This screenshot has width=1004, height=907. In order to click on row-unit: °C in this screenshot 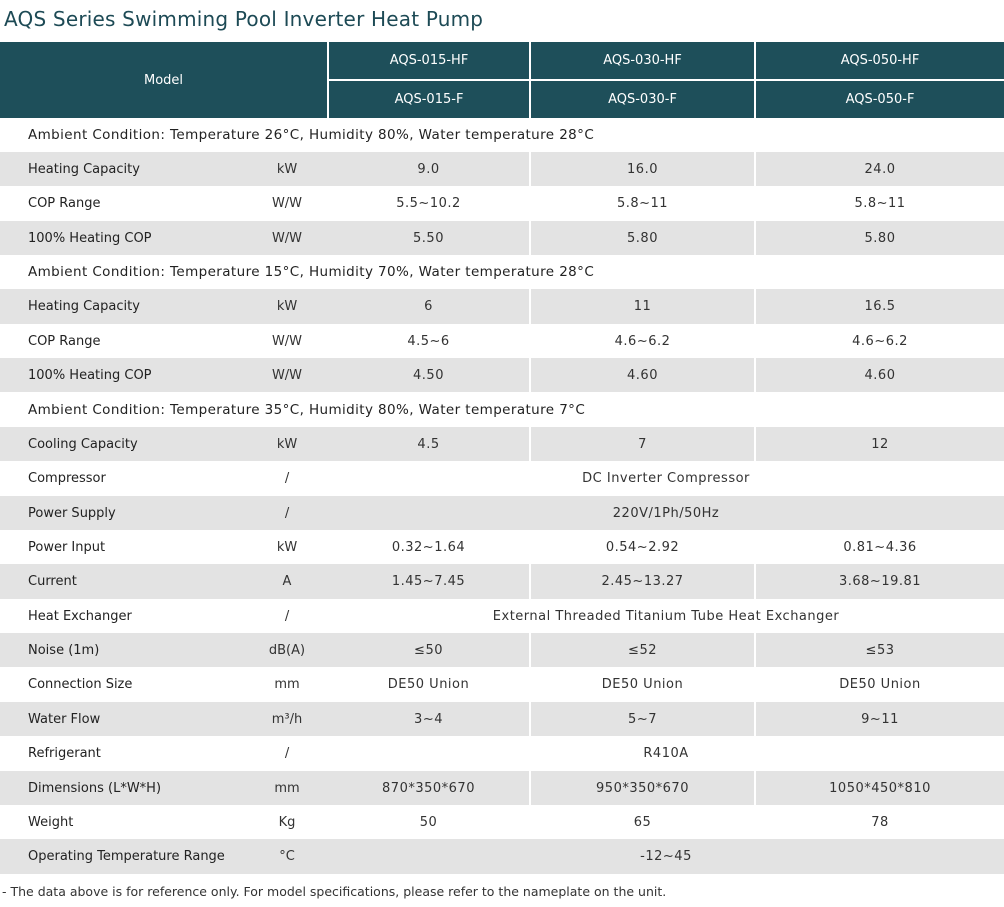, I will do `click(287, 856)`.